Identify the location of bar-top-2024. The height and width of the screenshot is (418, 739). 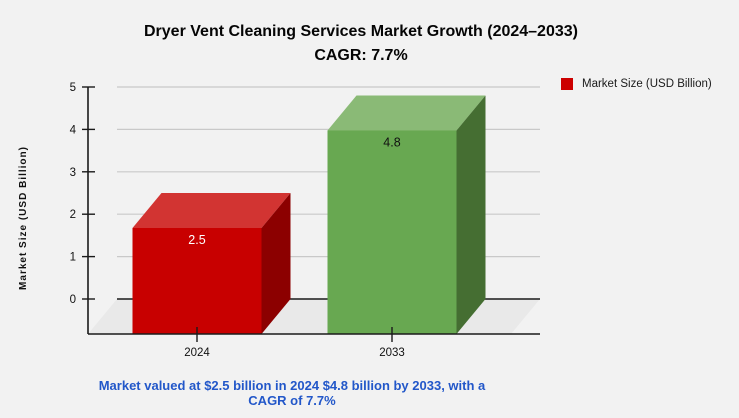
(211, 210).